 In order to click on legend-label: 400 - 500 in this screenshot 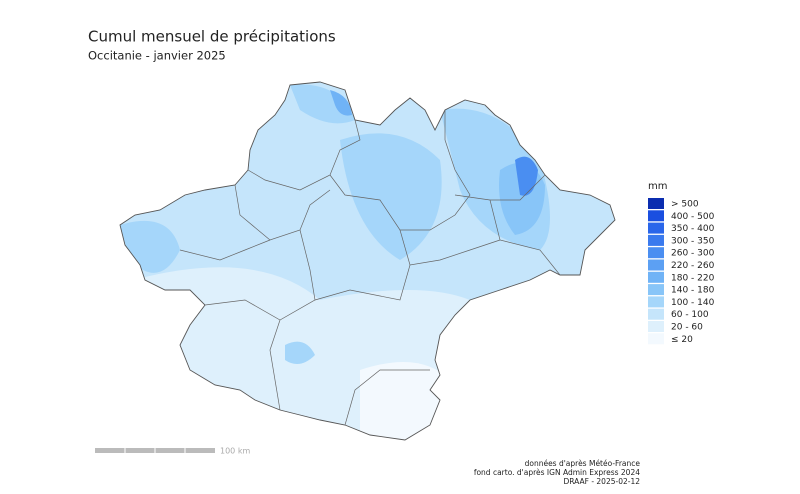, I will do `click(693, 217)`.